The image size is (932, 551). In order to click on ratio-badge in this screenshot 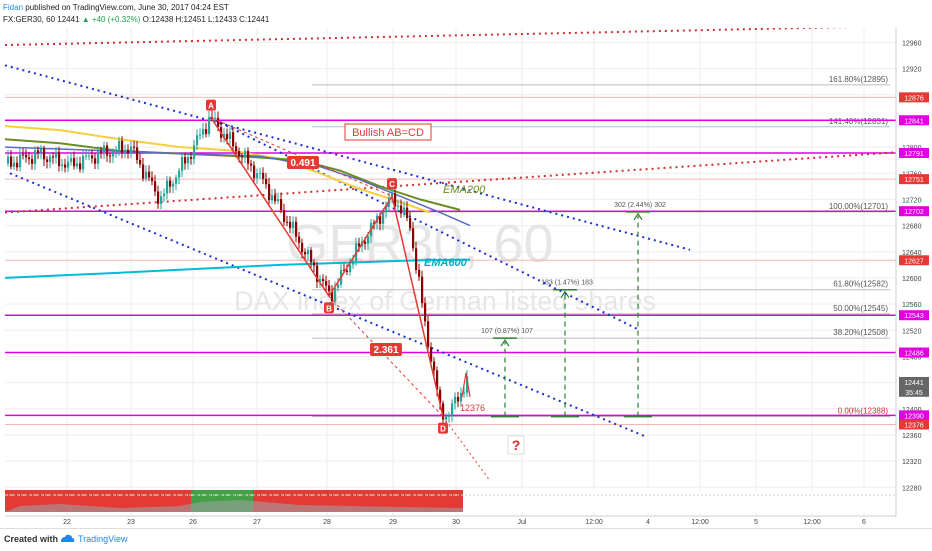, I will do `click(303, 162)`.